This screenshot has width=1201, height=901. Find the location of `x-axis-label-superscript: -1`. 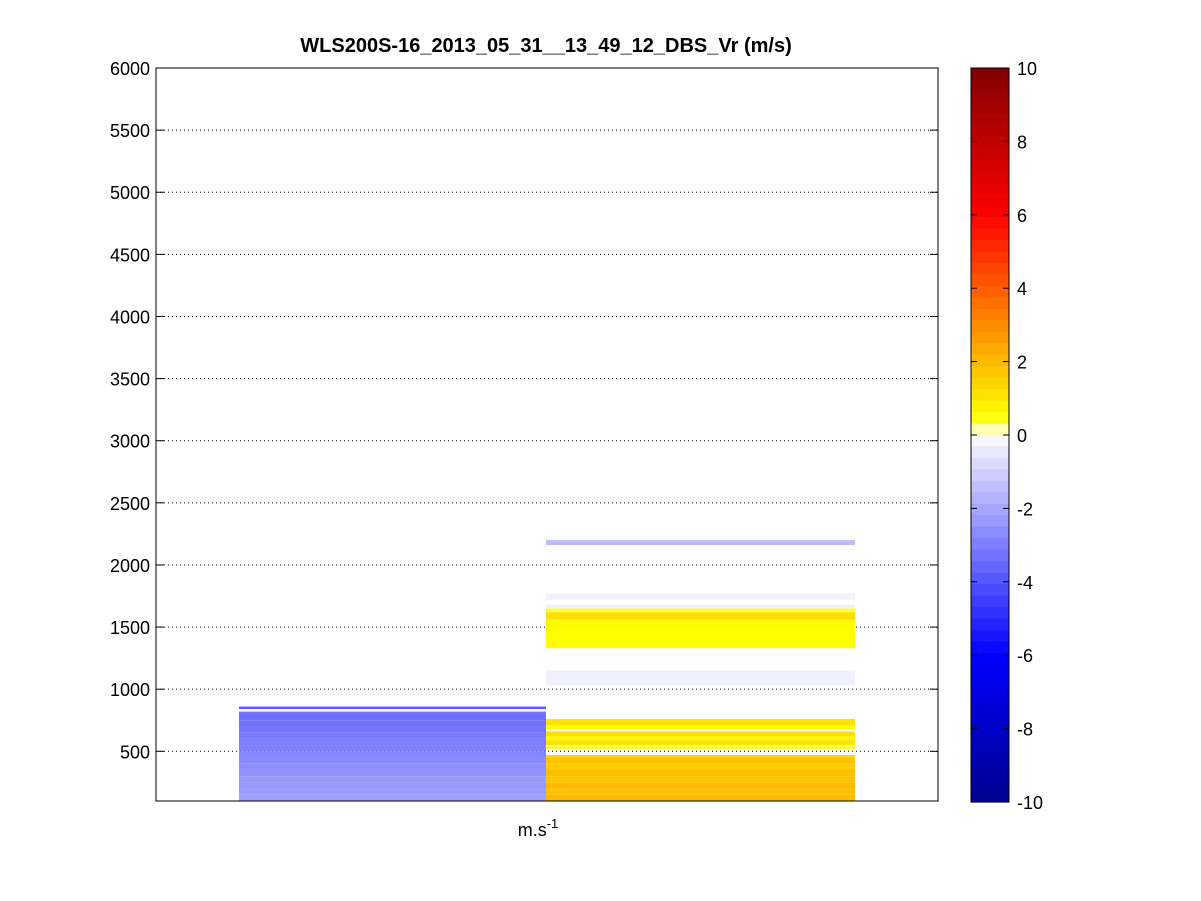

x-axis-label-superscript: -1 is located at coordinates (553, 823).